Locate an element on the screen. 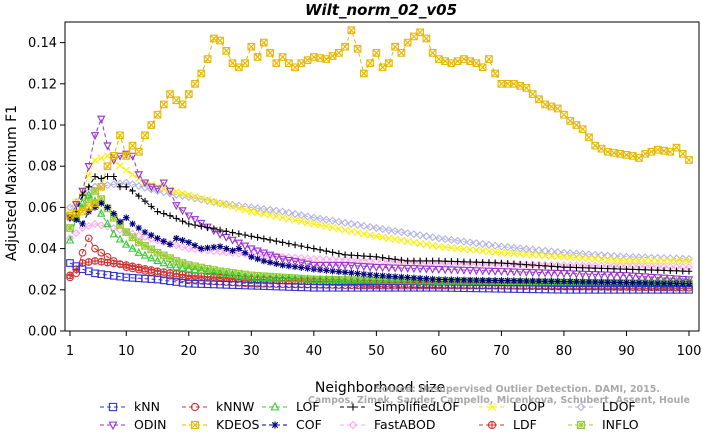 This screenshot has width=702, height=434. y-tick-label: 0.08 is located at coordinates (42, 167).